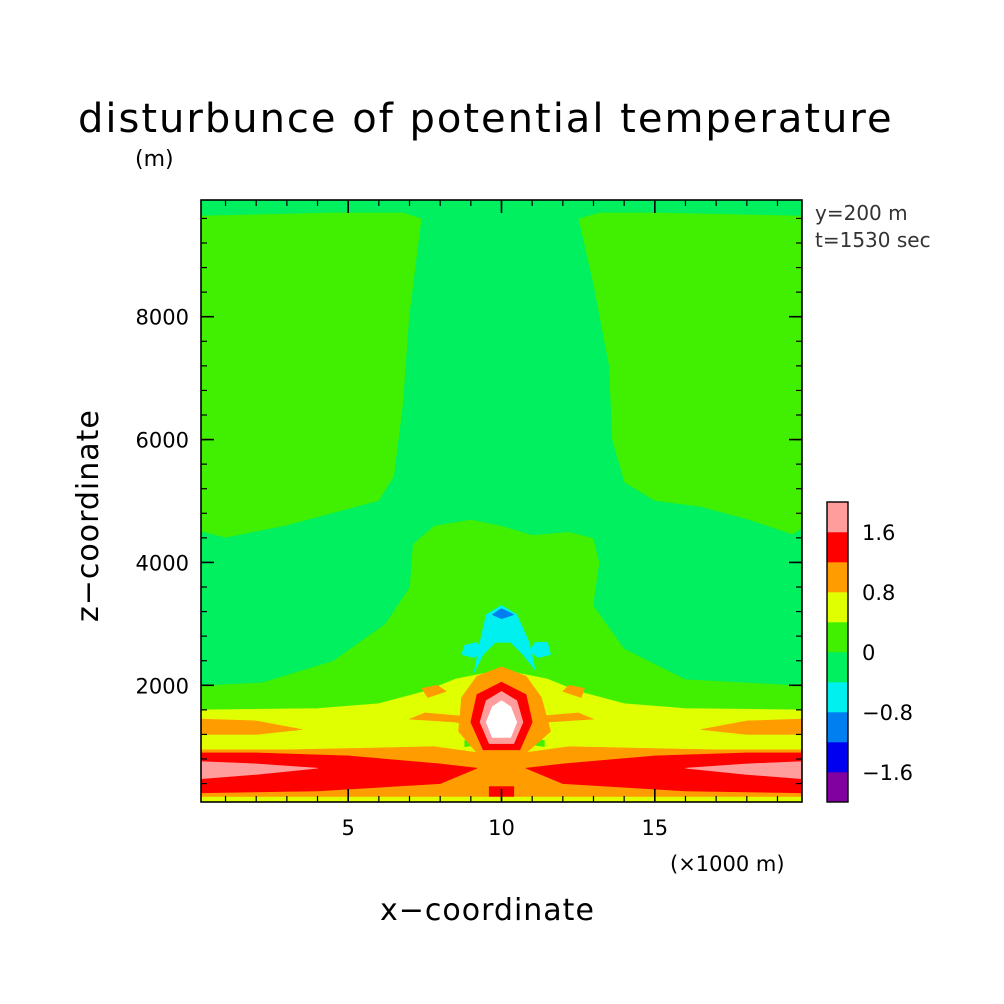 The image size is (1004, 1004). What do you see at coordinates (861, 213) in the screenshot?
I see `annotation-y: y=200 m` at bounding box center [861, 213].